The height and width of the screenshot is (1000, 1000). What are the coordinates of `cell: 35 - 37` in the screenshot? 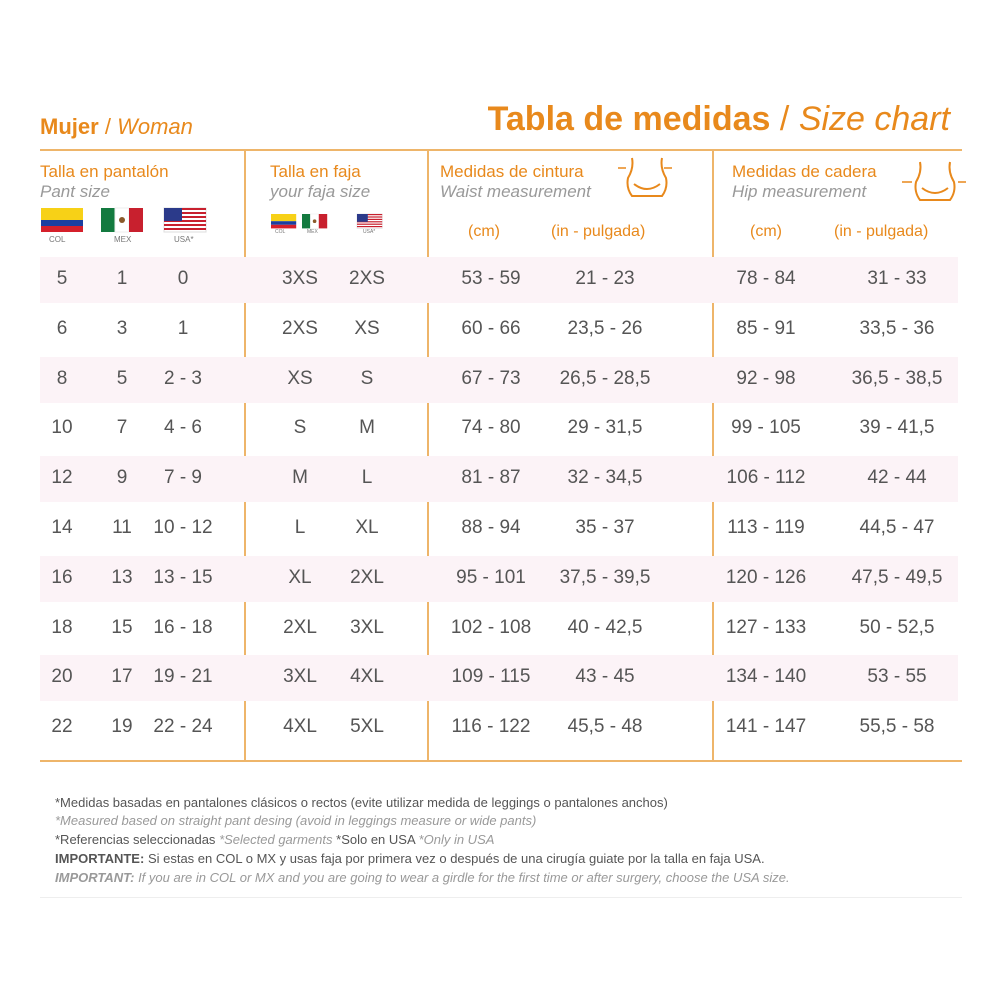 It's located at (605, 527).